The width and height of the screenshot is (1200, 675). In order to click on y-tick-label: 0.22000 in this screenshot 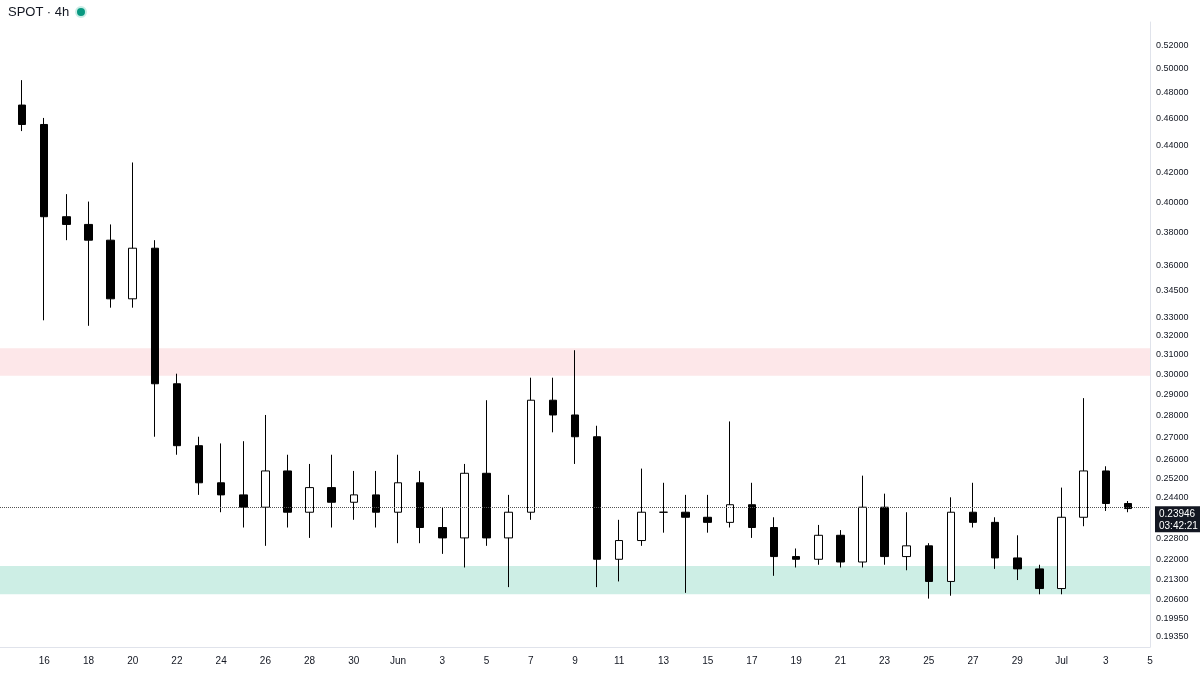, I will do `click(1172, 559)`.